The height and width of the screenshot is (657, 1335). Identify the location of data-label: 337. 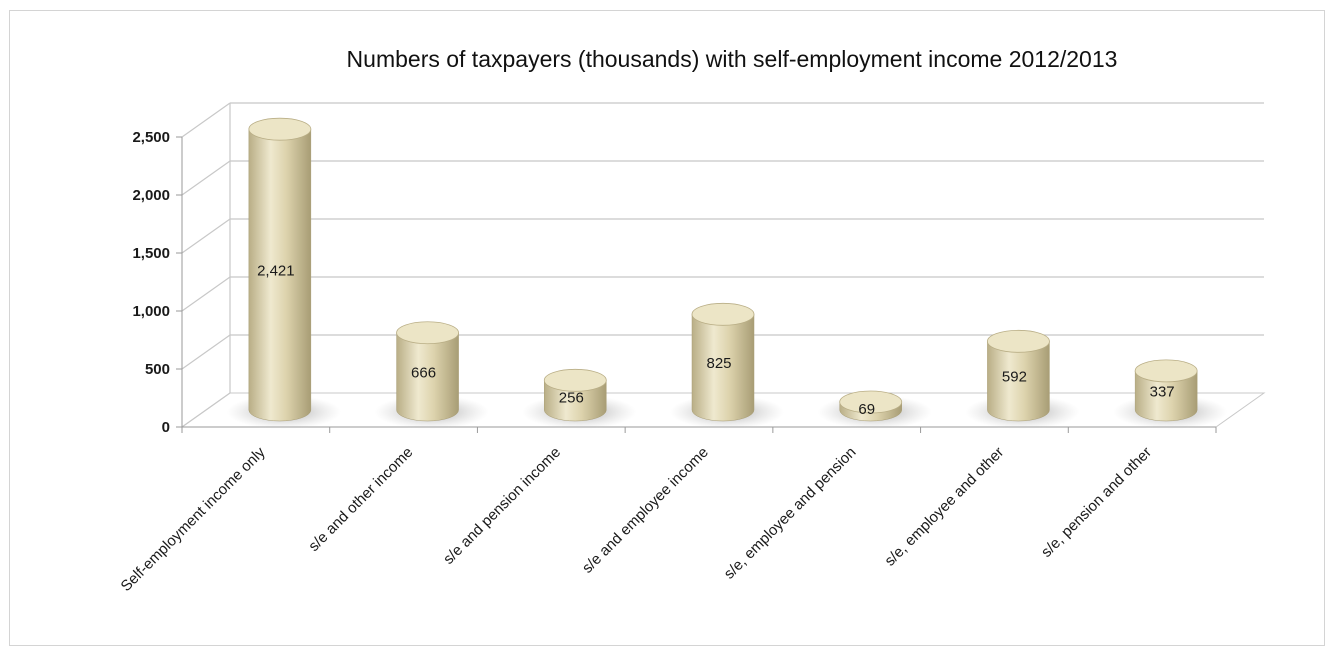
(1162, 391).